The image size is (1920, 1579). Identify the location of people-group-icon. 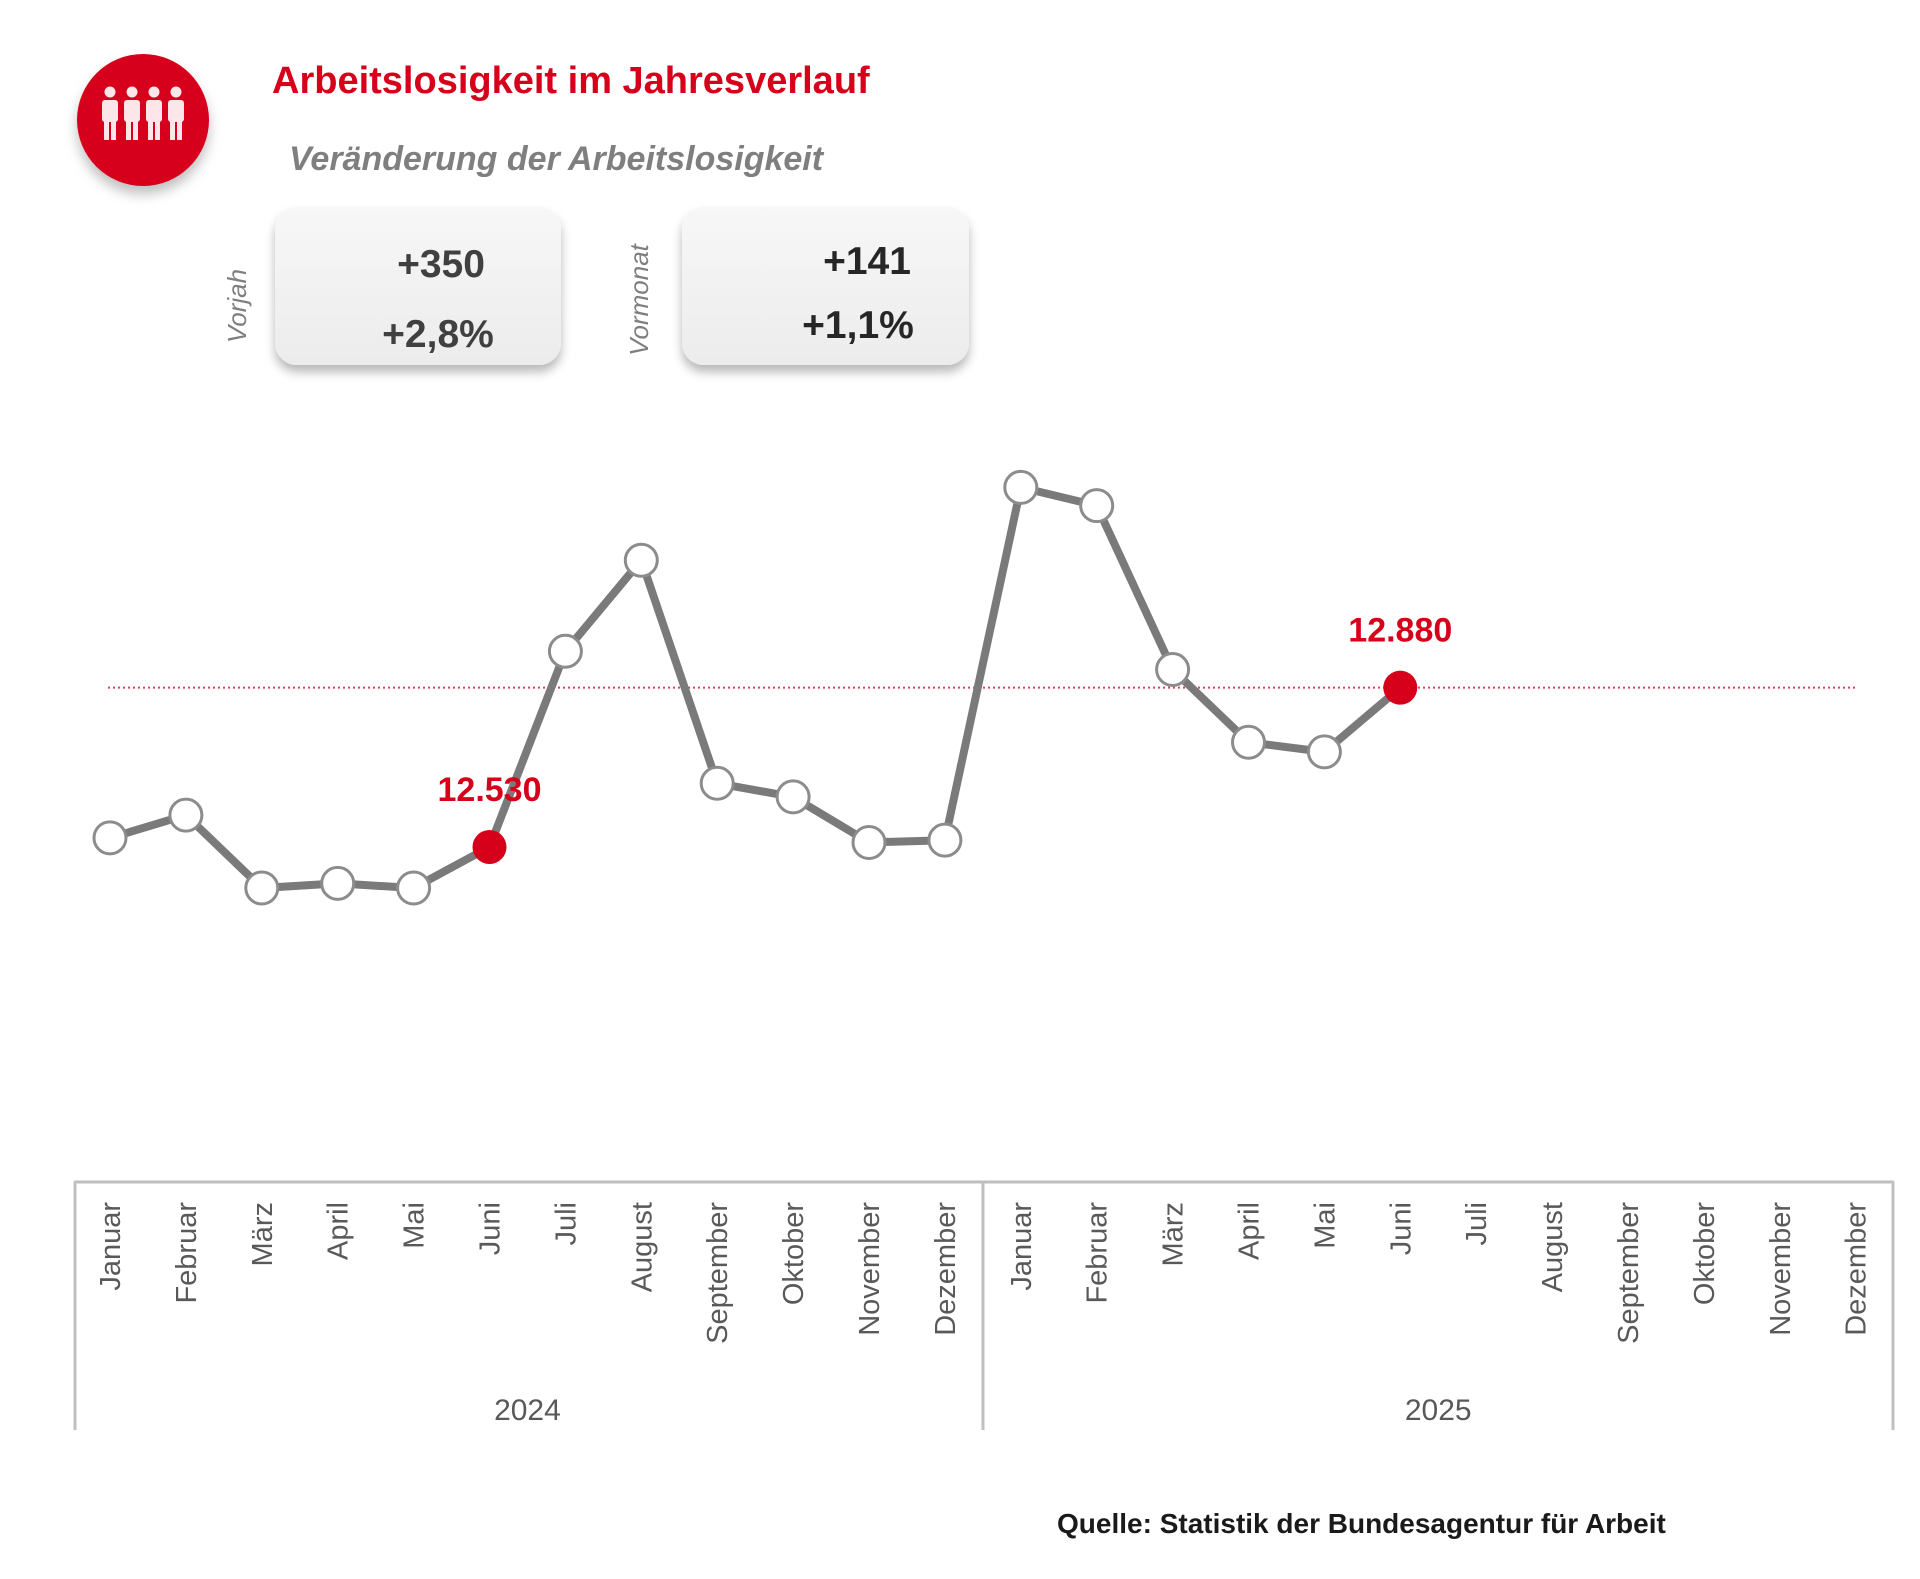
(143, 113).